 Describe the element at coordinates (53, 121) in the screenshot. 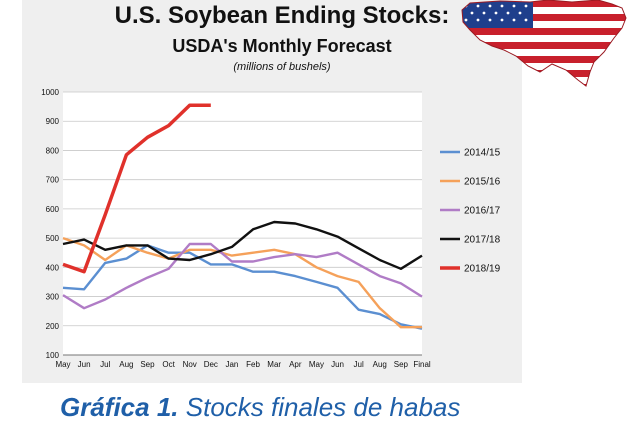

I see `y-tick-label: 900` at that location.